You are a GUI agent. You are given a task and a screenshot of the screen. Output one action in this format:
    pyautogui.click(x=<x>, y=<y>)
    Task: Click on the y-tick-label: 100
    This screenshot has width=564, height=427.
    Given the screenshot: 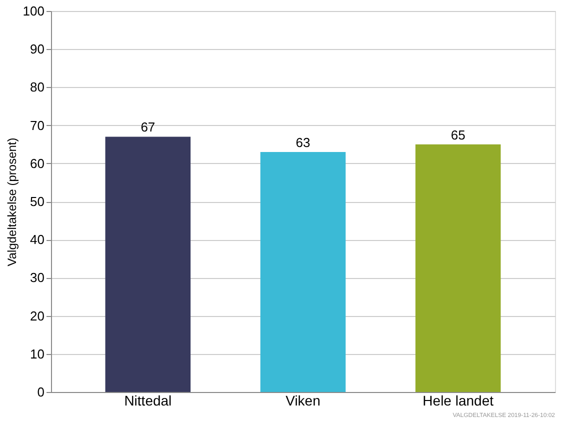 What is the action you would take?
    pyautogui.click(x=33, y=11)
    